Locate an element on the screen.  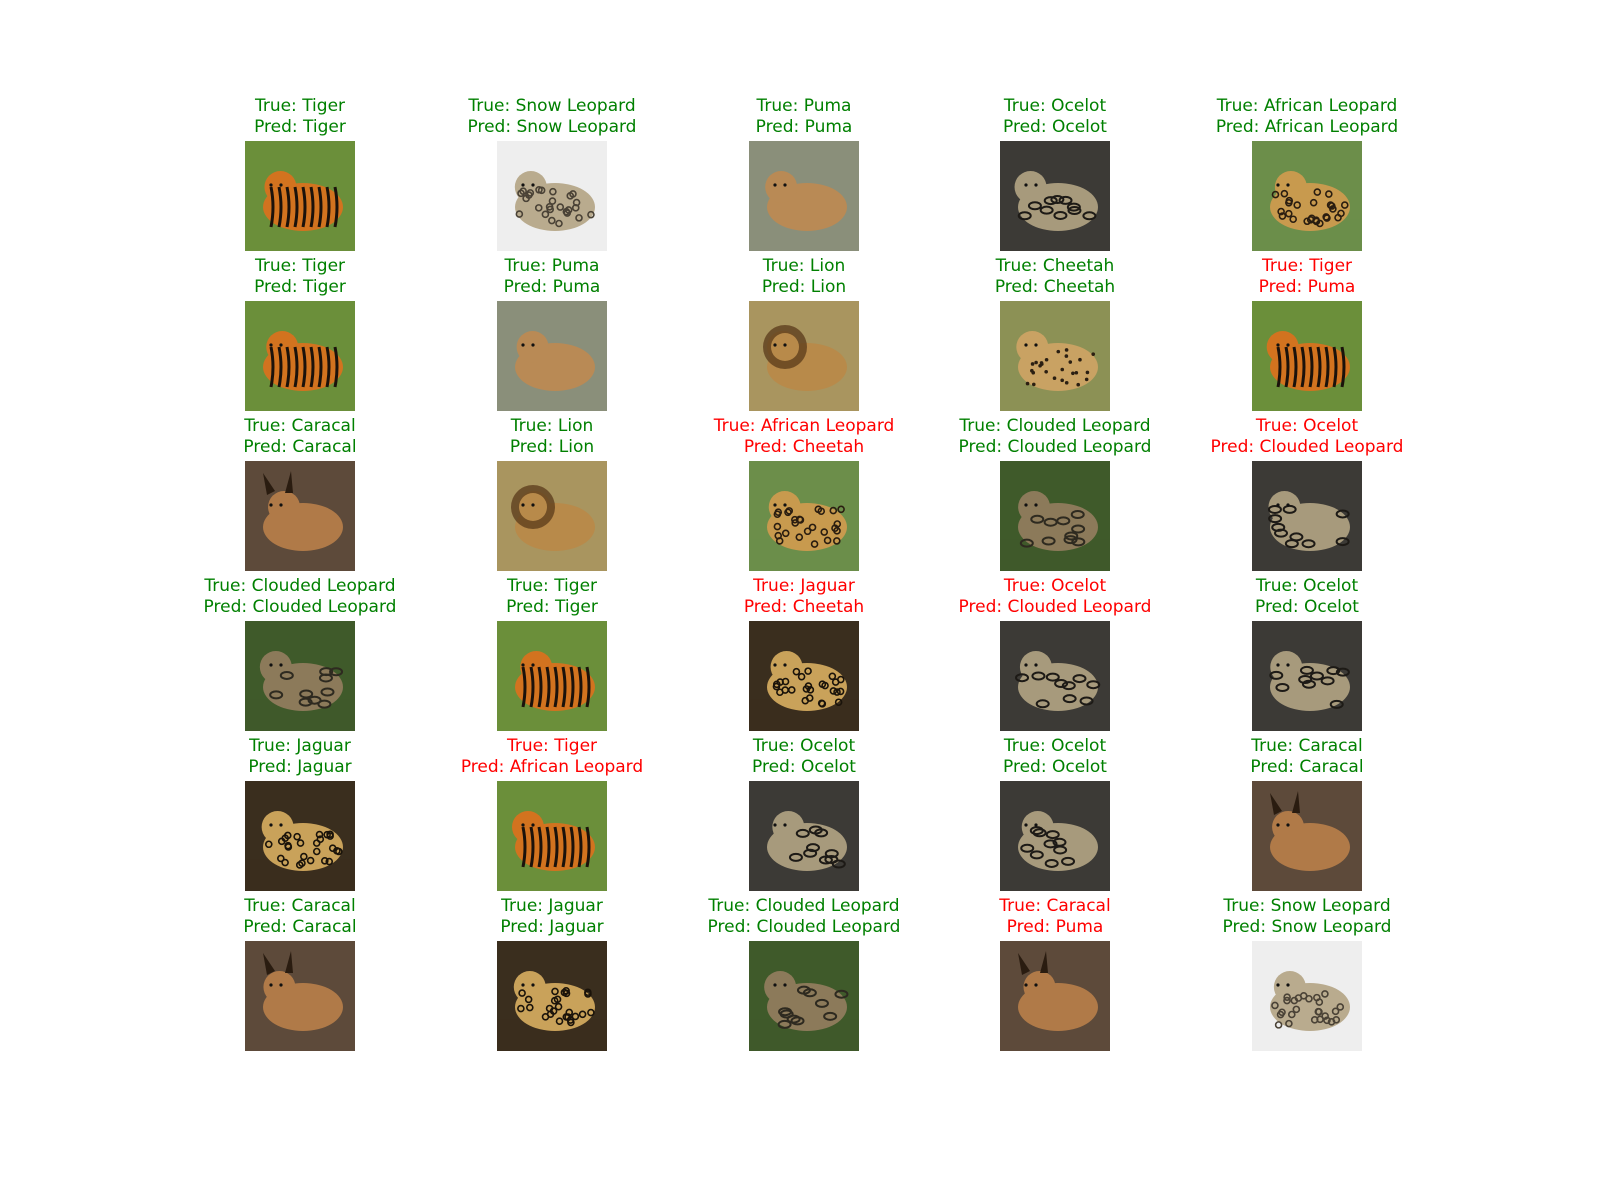
prediction-cell: True: Jaguar Pred: Jaguar is located at coordinates (552, 976).